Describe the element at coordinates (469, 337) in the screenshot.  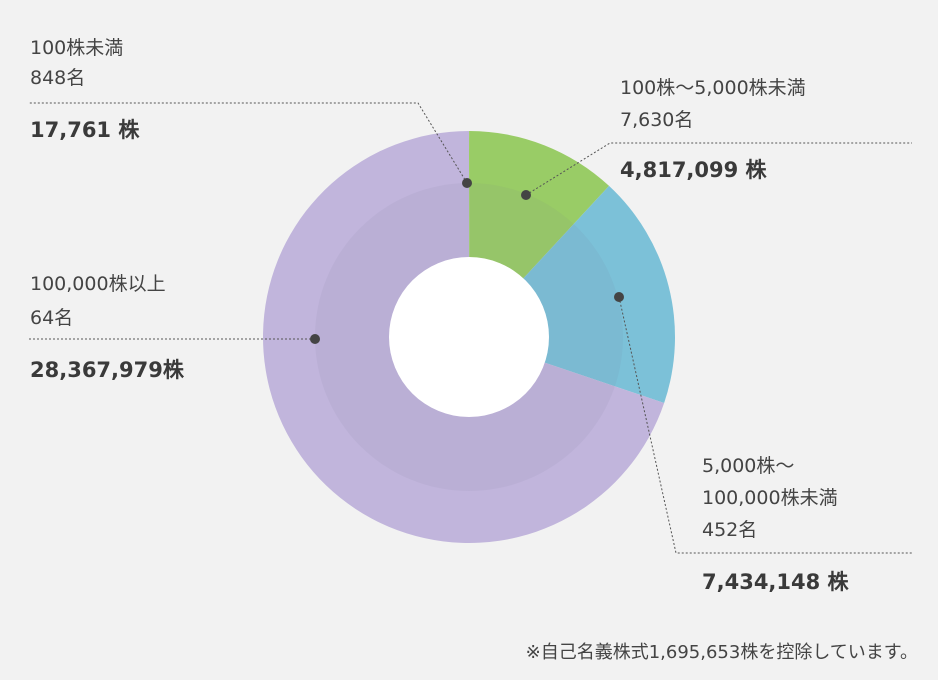
I see `donut-hole` at that location.